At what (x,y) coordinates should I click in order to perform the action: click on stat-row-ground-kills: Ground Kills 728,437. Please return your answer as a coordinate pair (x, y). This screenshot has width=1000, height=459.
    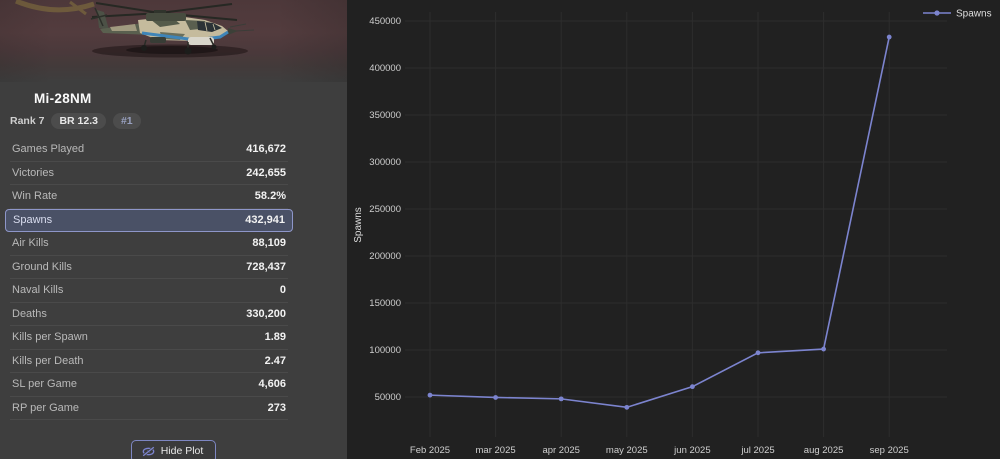
    Looking at the image, I should click on (149, 267).